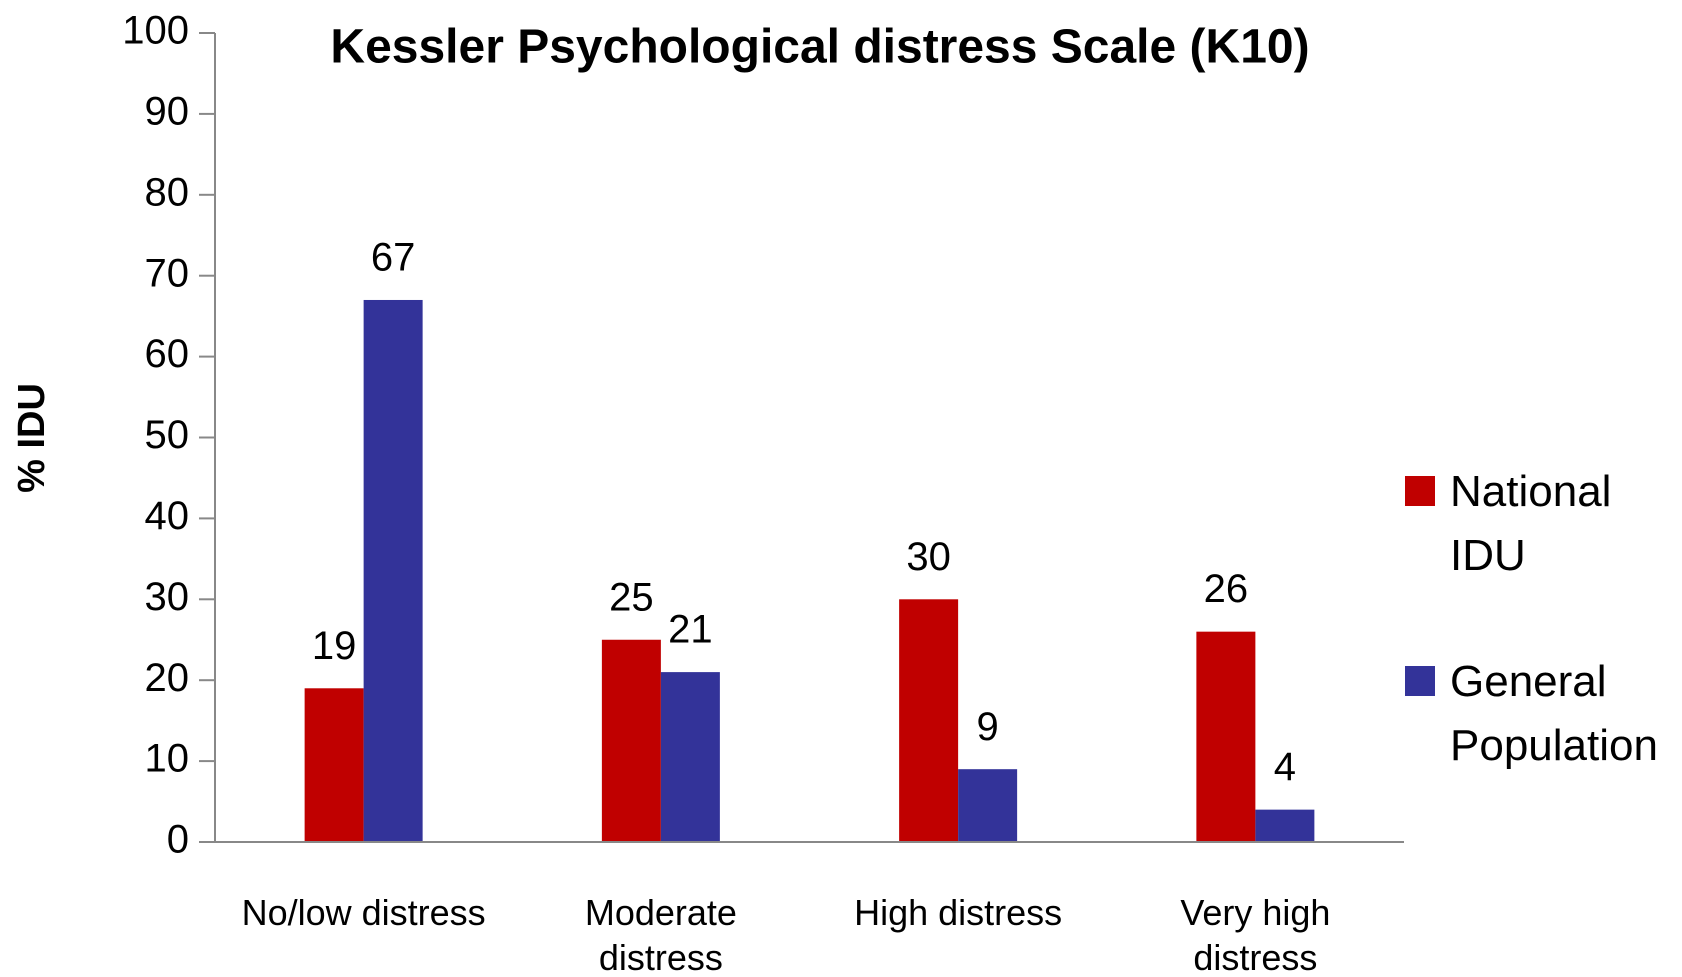  I want to click on data-label: 19, so click(334, 646).